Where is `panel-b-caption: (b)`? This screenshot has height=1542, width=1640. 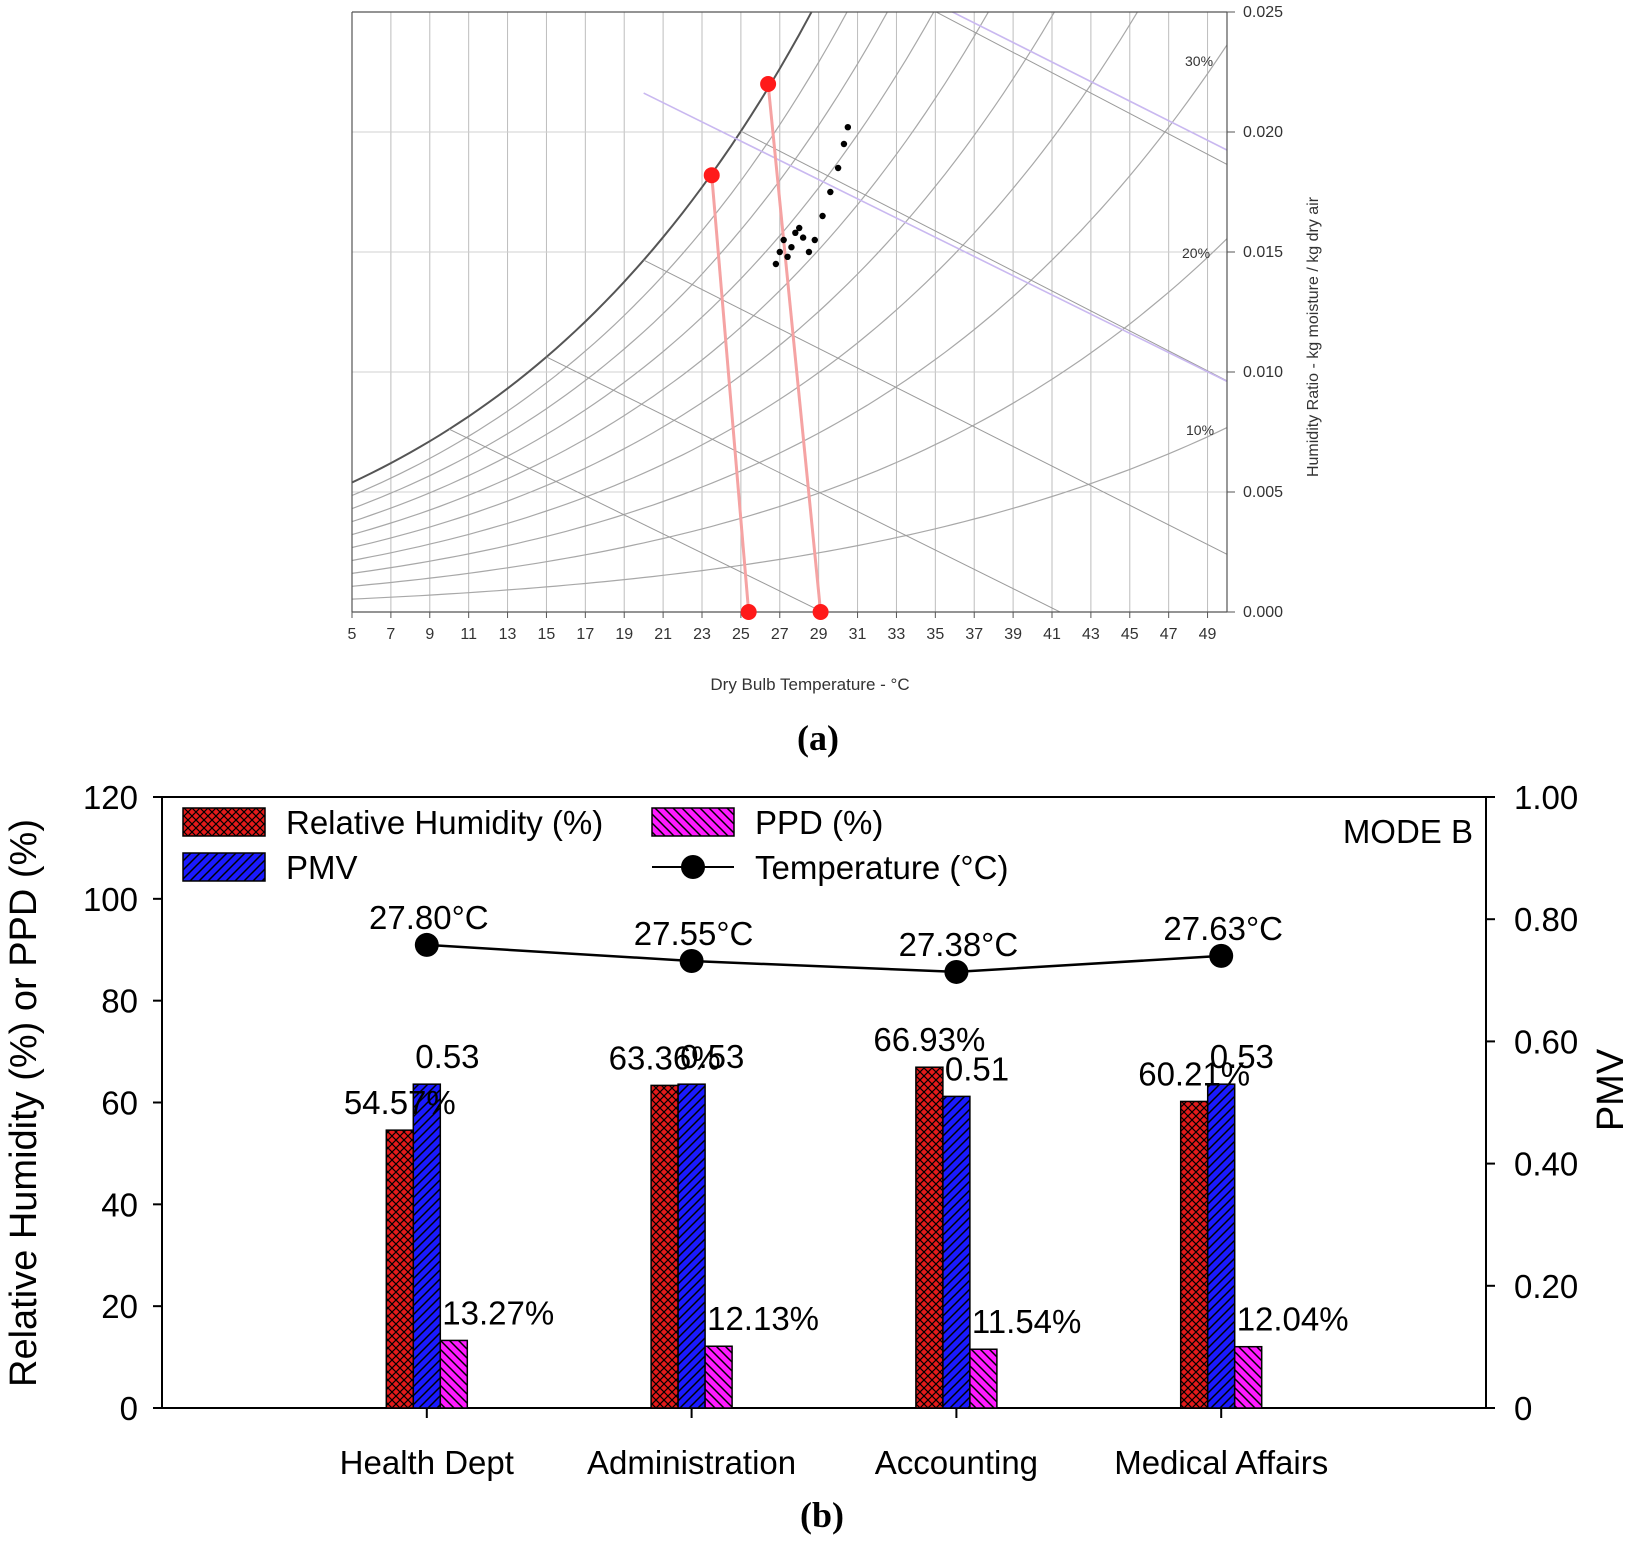
panel-b-caption: (b) is located at coordinates (822, 1515).